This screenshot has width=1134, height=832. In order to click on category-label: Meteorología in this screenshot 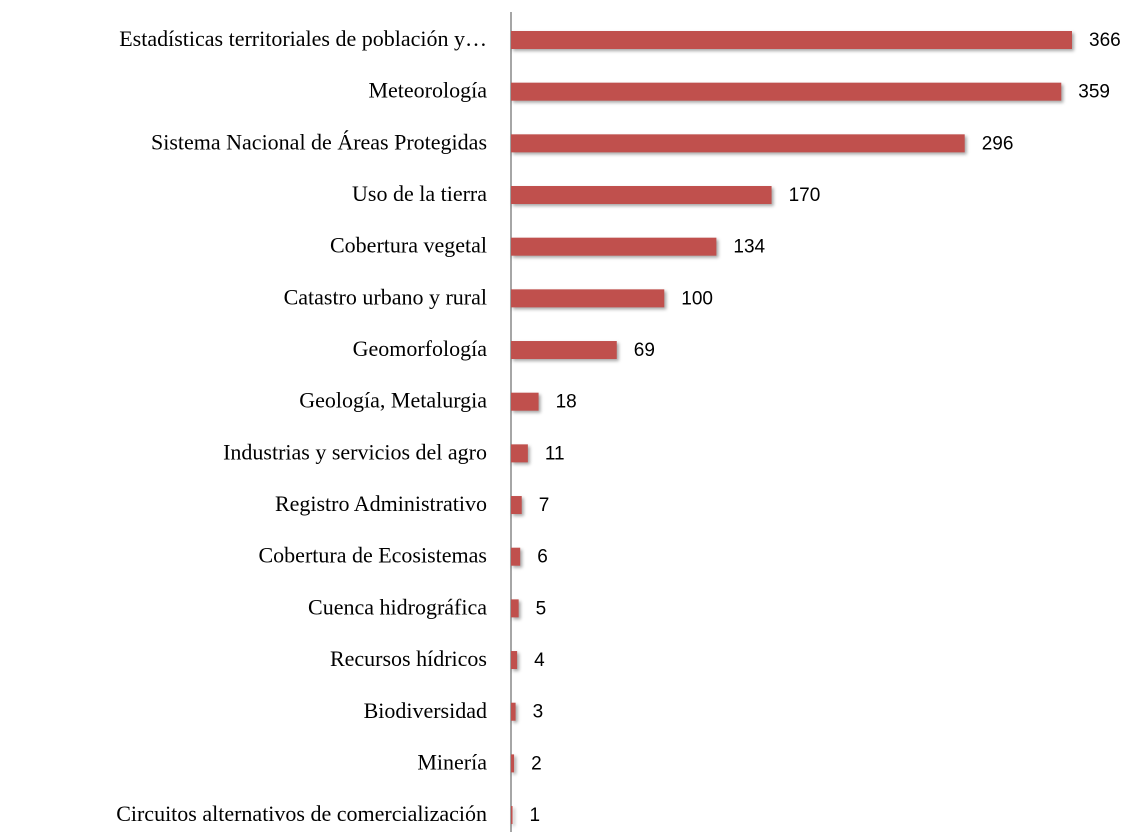, I will do `click(427, 90)`.